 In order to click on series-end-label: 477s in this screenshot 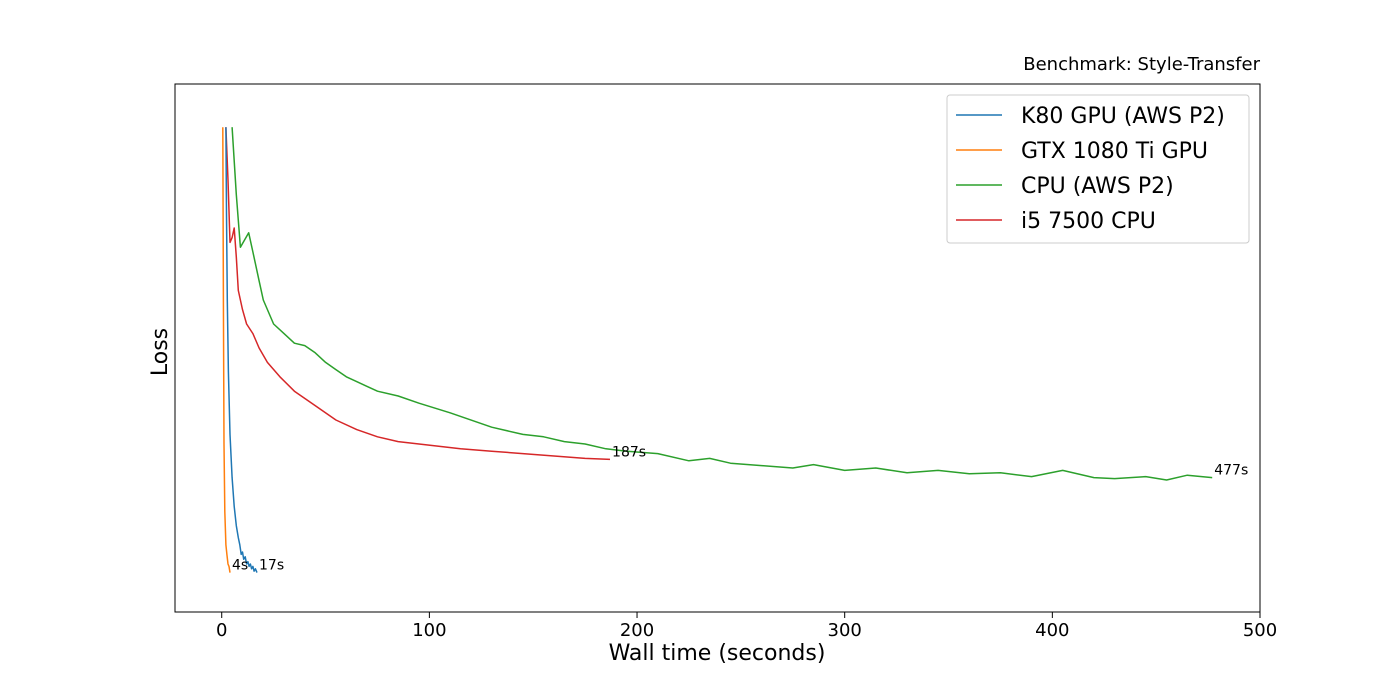, I will do `click(1231, 471)`.